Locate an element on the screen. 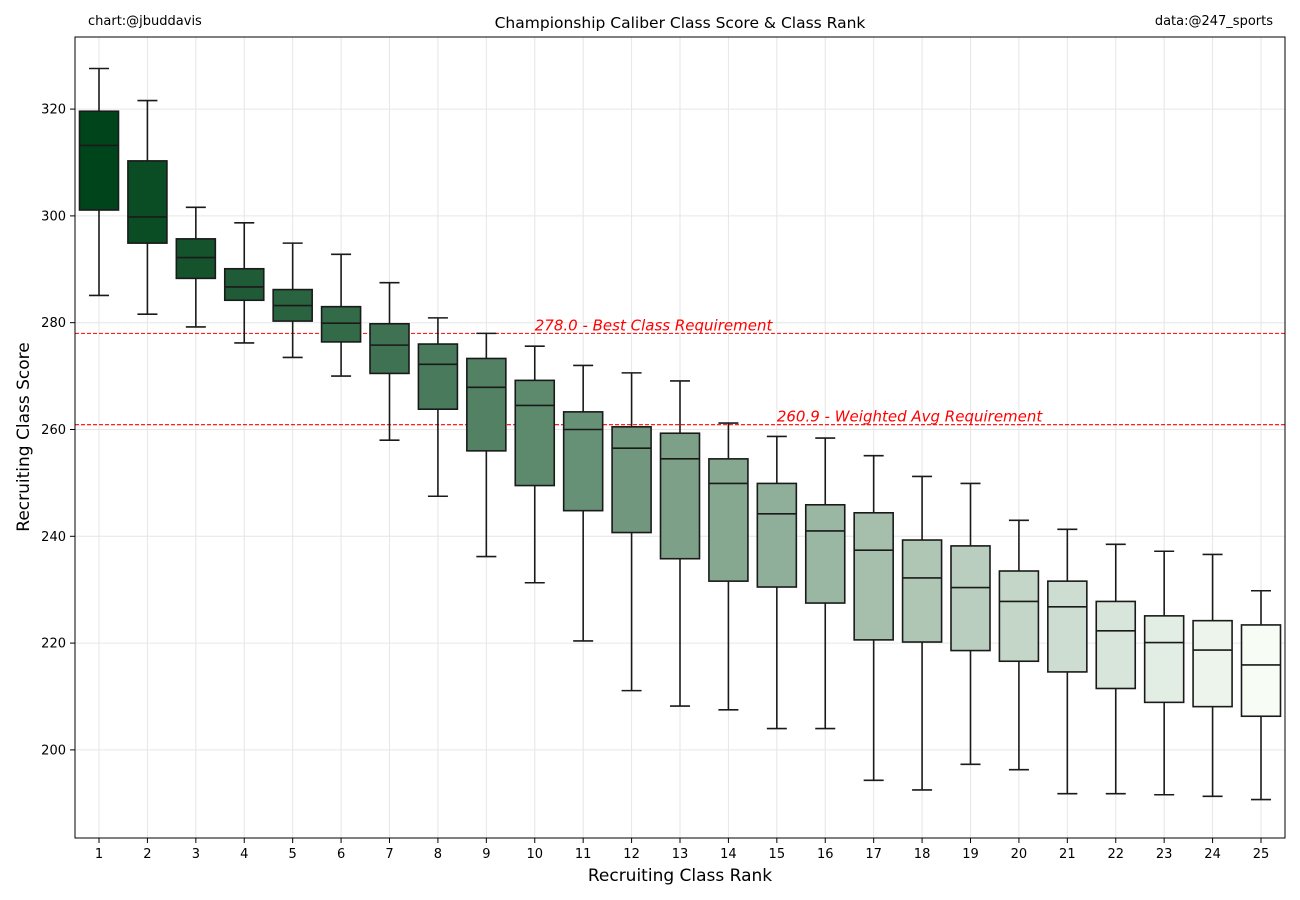  x-tick-label: 23 is located at coordinates (1164, 854).